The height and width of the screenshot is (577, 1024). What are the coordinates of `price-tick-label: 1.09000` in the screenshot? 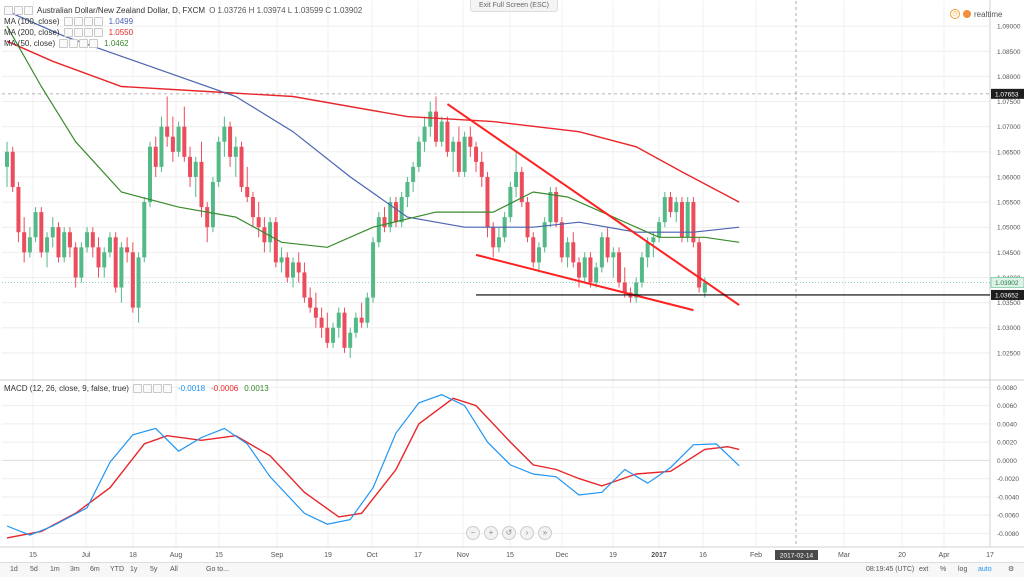 It's located at (1009, 27).